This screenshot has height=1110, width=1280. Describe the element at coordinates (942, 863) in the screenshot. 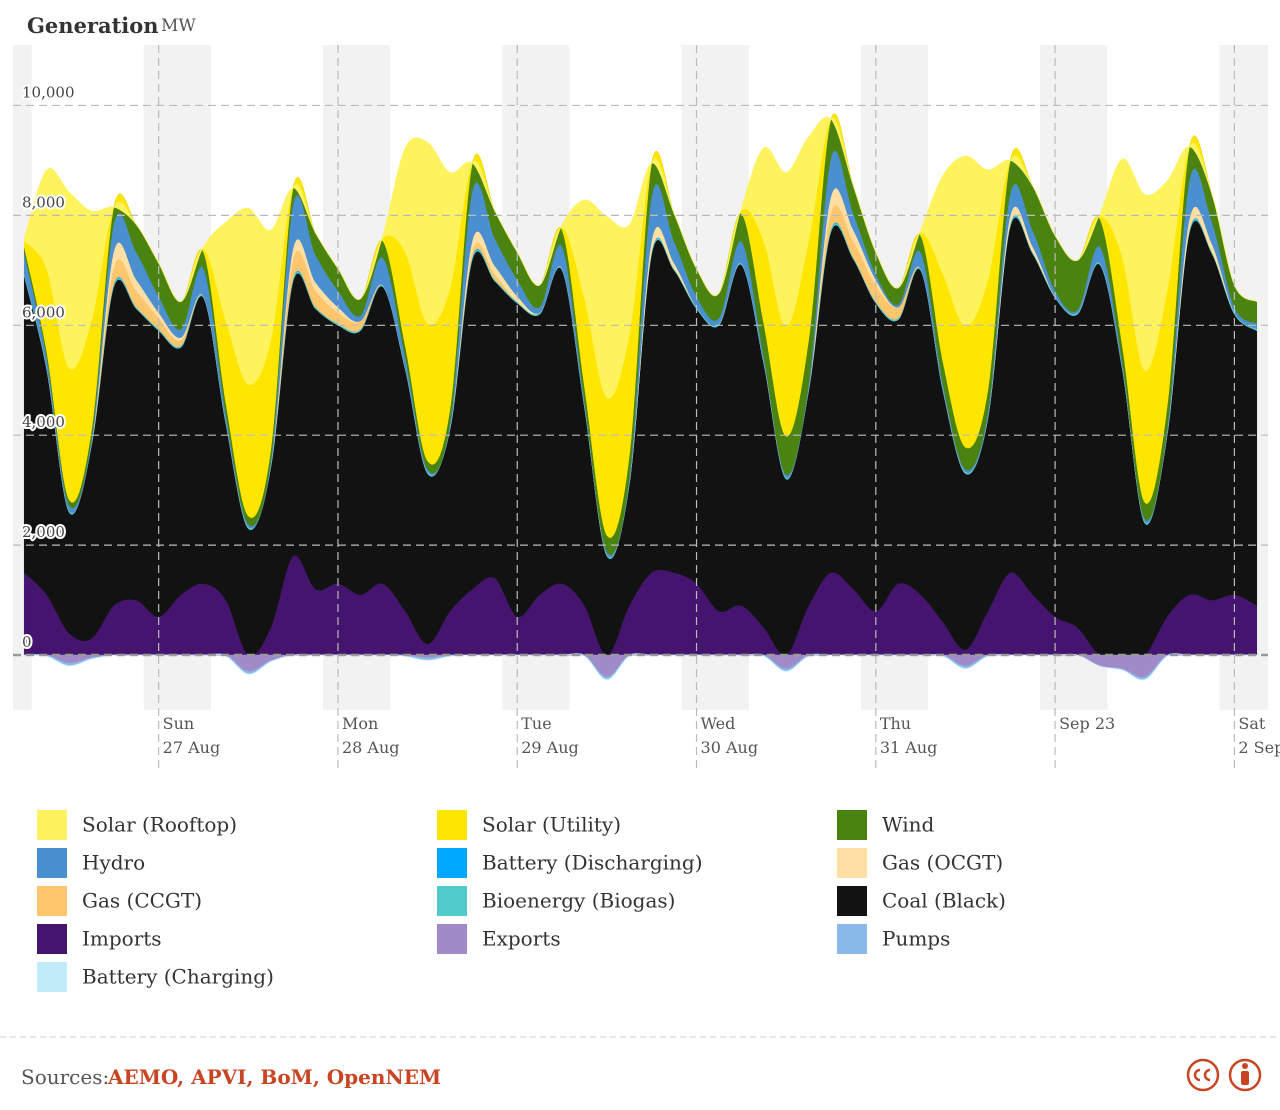

I see `legend-label: Gas (OCGT)` at that location.